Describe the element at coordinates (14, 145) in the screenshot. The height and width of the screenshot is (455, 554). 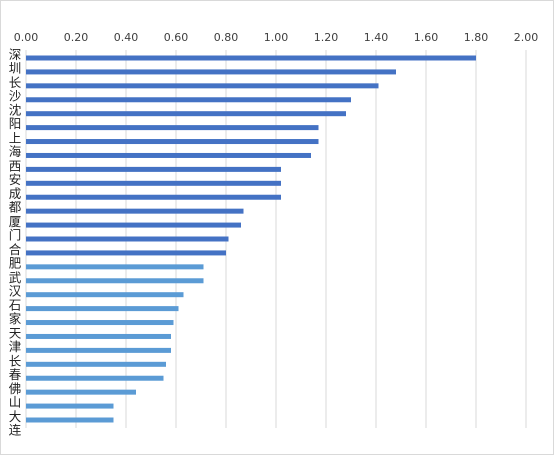
I see `y-tick-label: 上海` at that location.